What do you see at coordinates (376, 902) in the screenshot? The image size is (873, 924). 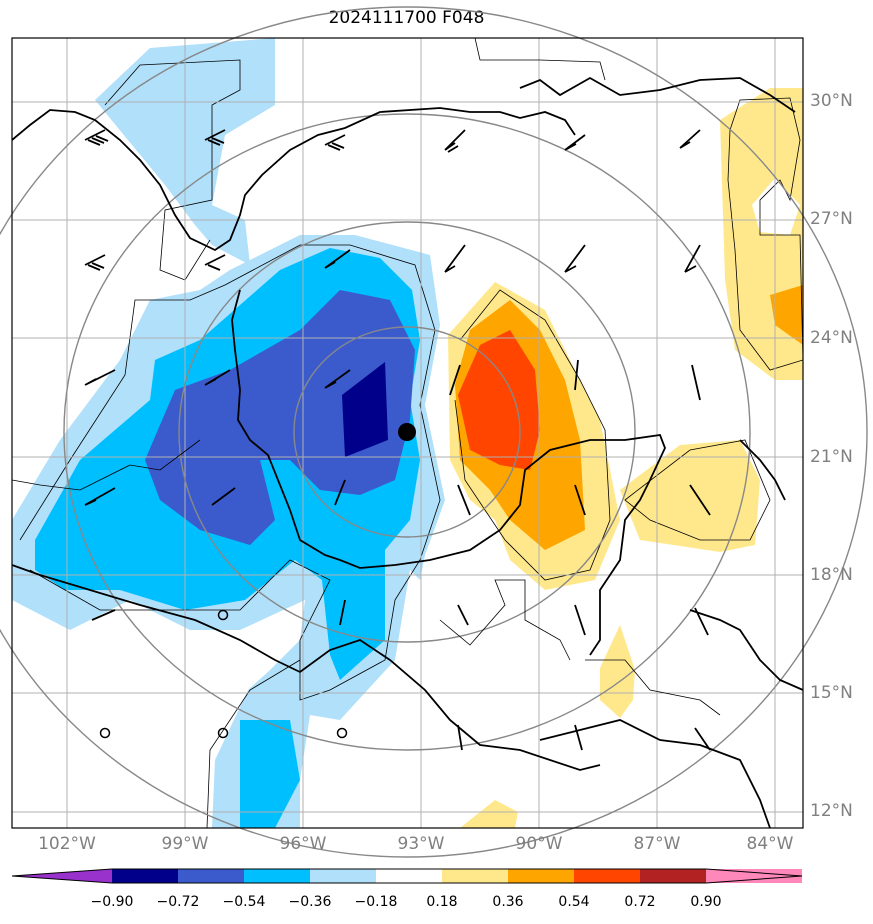 I see `colorbar-label: −0.18` at bounding box center [376, 902].